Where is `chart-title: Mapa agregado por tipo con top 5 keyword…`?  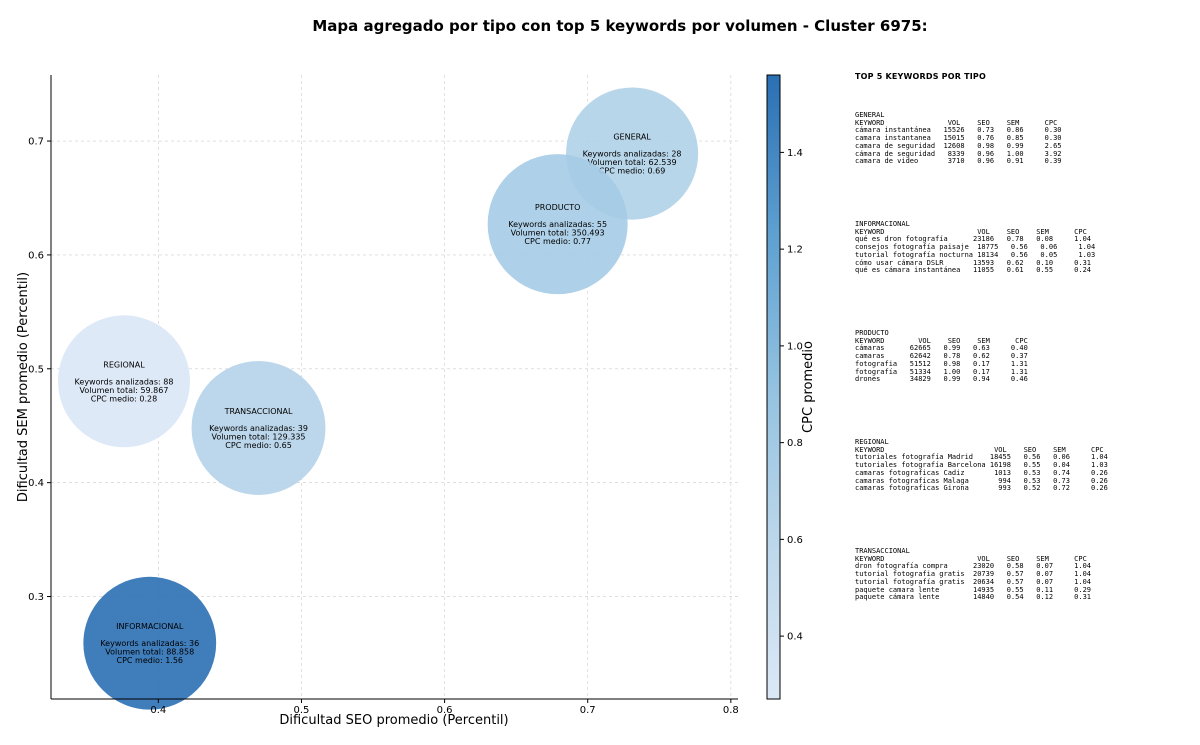
chart-title: Mapa agregado por tipo con top 5 keyword… is located at coordinates (619, 26).